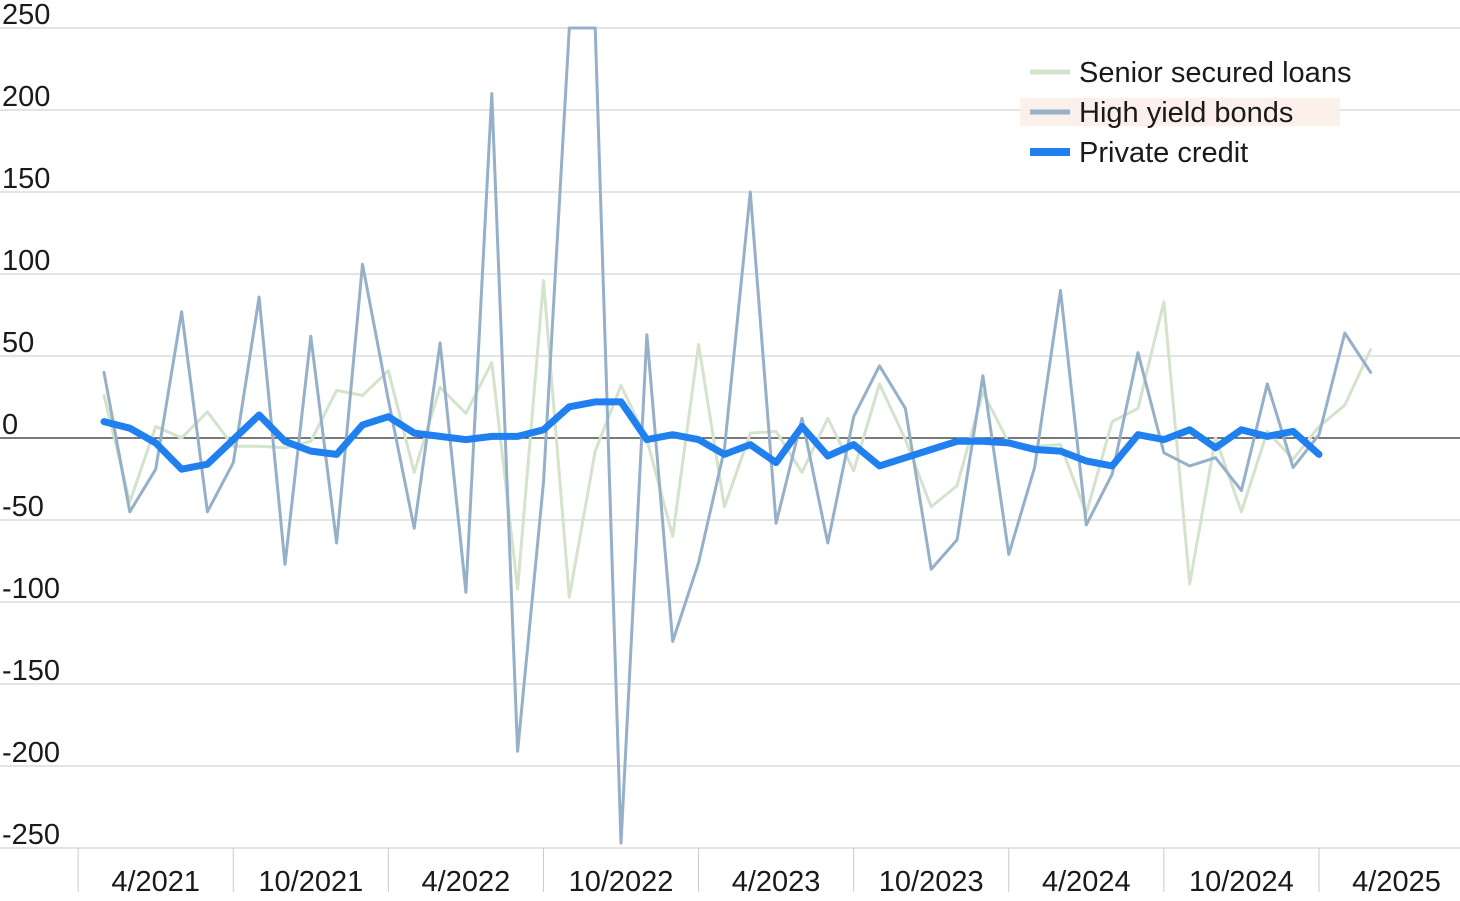  I want to click on x-tick-label: 10/2024, so click(1241, 882).